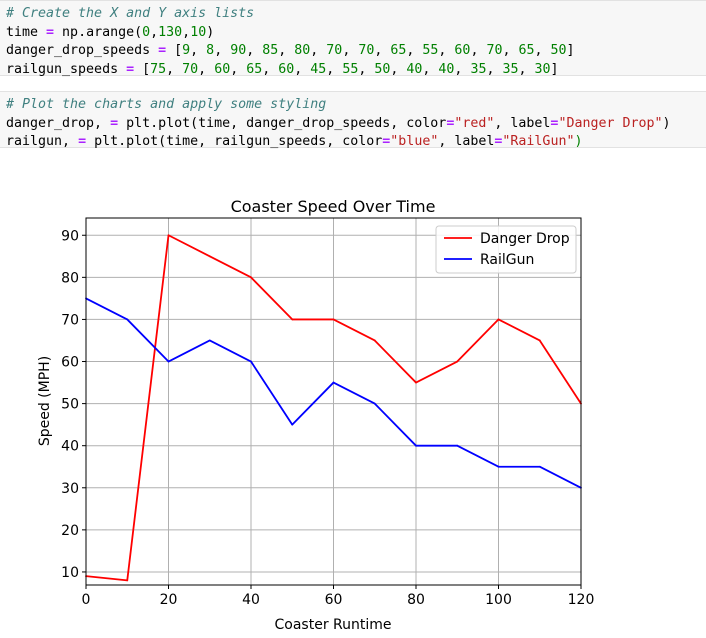 This screenshot has width=706, height=638. Describe the element at coordinates (610, 123) in the screenshot. I see `code-token: "Danger Drop"` at that location.